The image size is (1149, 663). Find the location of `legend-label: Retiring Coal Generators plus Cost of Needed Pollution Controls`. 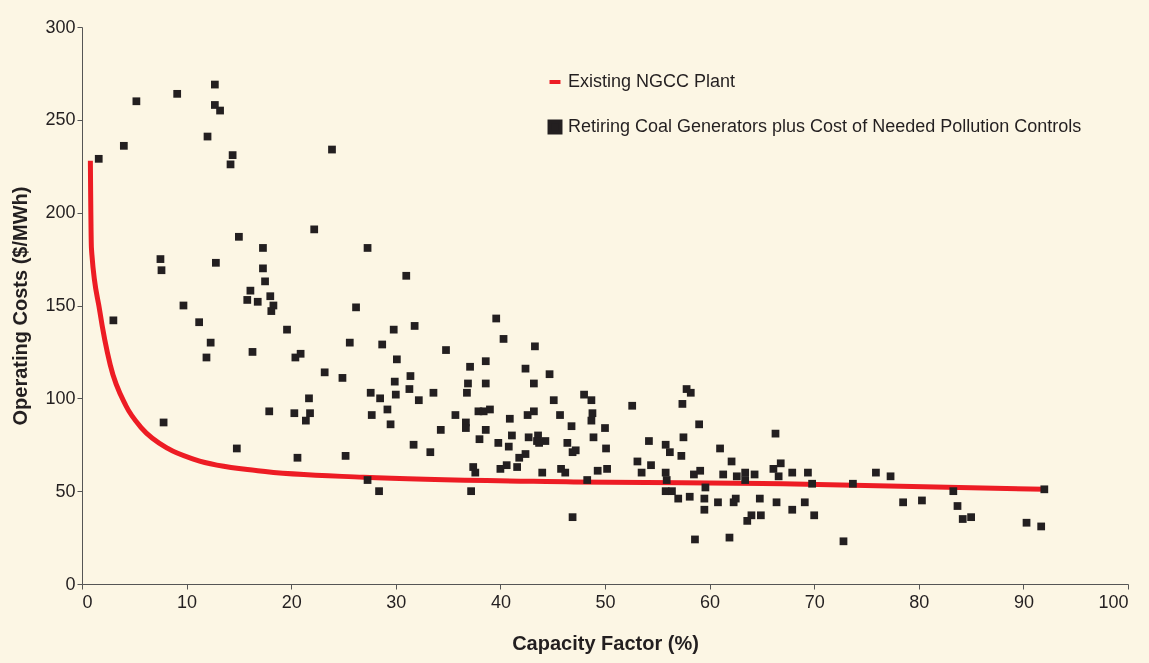

legend-label: Retiring Coal Generators plus Cost of Needed Pollution Controls is located at coordinates (825, 126).